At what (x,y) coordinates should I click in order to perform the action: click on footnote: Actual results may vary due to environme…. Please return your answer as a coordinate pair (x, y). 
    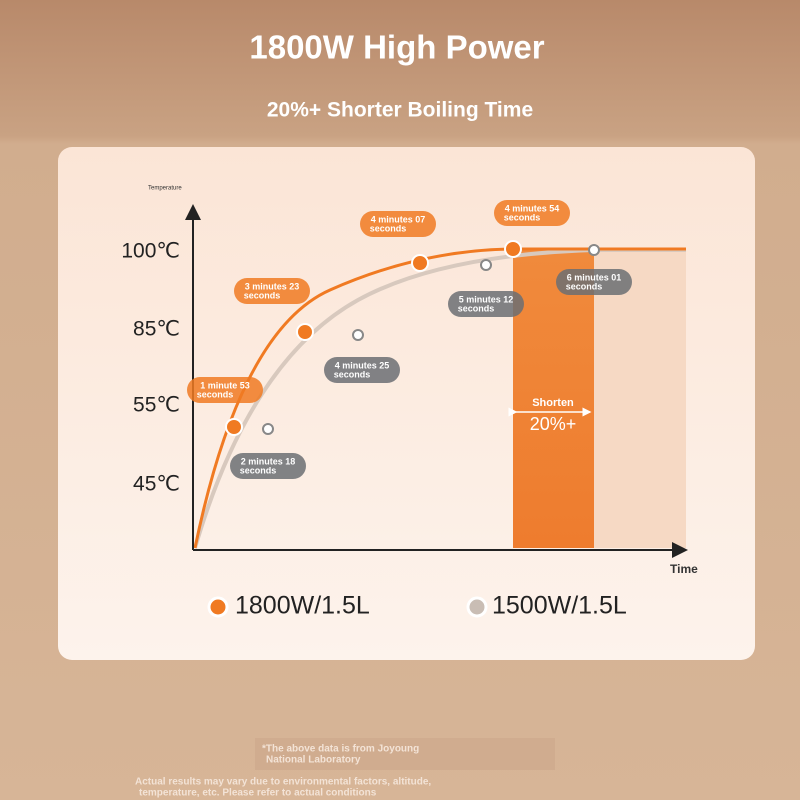
    Looking at the image, I should click on (283, 782).